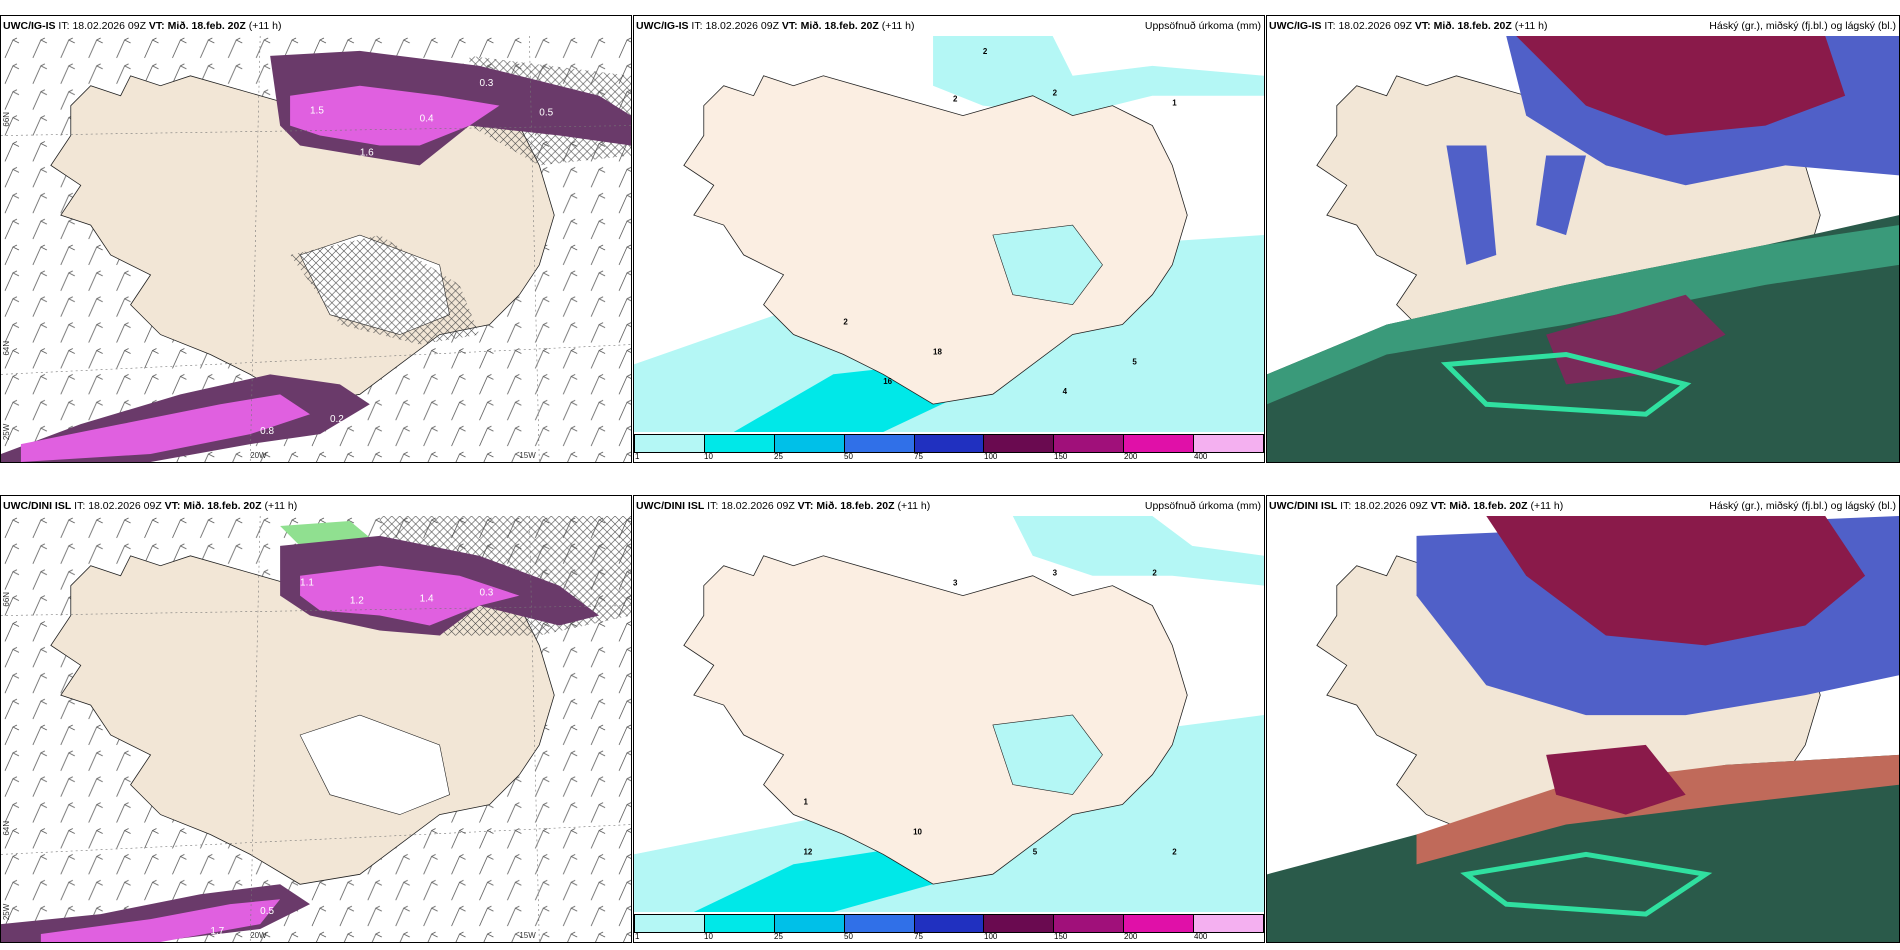  What do you see at coordinates (367, 152) in the screenshot?
I see `snow-value: 1.6` at bounding box center [367, 152].